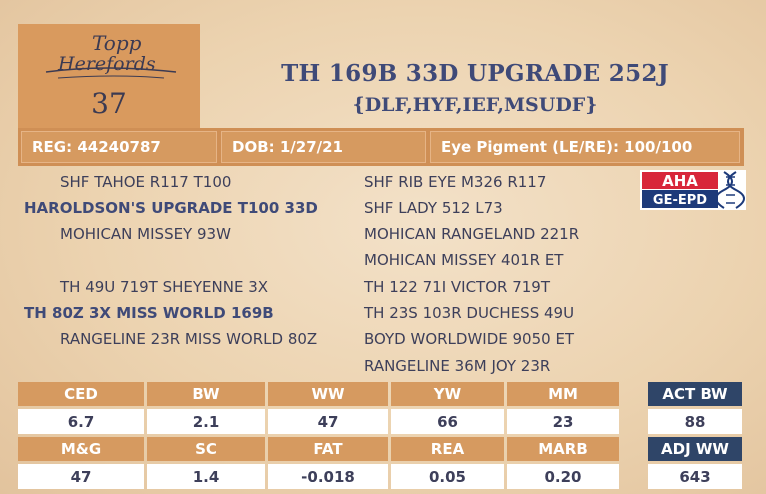 The height and width of the screenshot is (494, 766). What do you see at coordinates (563, 421) in the screenshot?
I see `epd-value-mm: 23` at bounding box center [563, 421].